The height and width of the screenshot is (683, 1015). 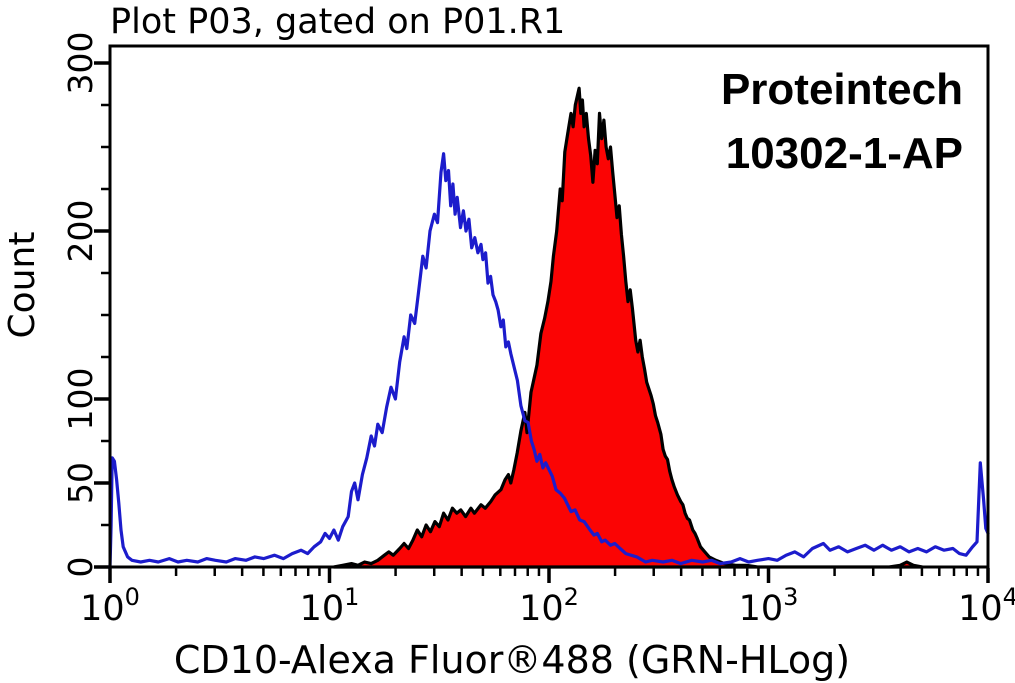 What do you see at coordinates (337, 22) in the screenshot?
I see `plot-title: Plot P03, gated on P01.R1` at bounding box center [337, 22].